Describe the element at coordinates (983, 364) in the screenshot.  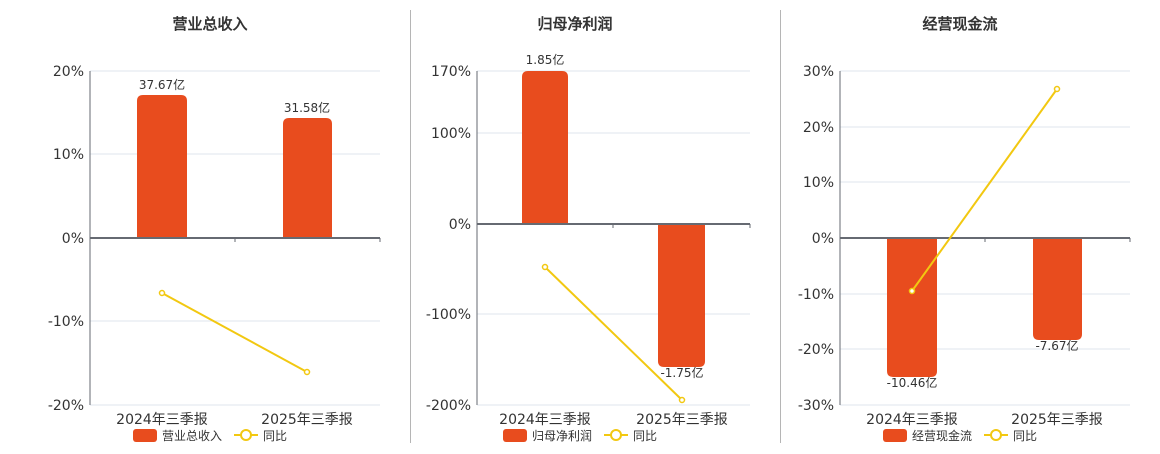
I see `bar-value-labels: -10.46亿 -7.67亿` at that location.